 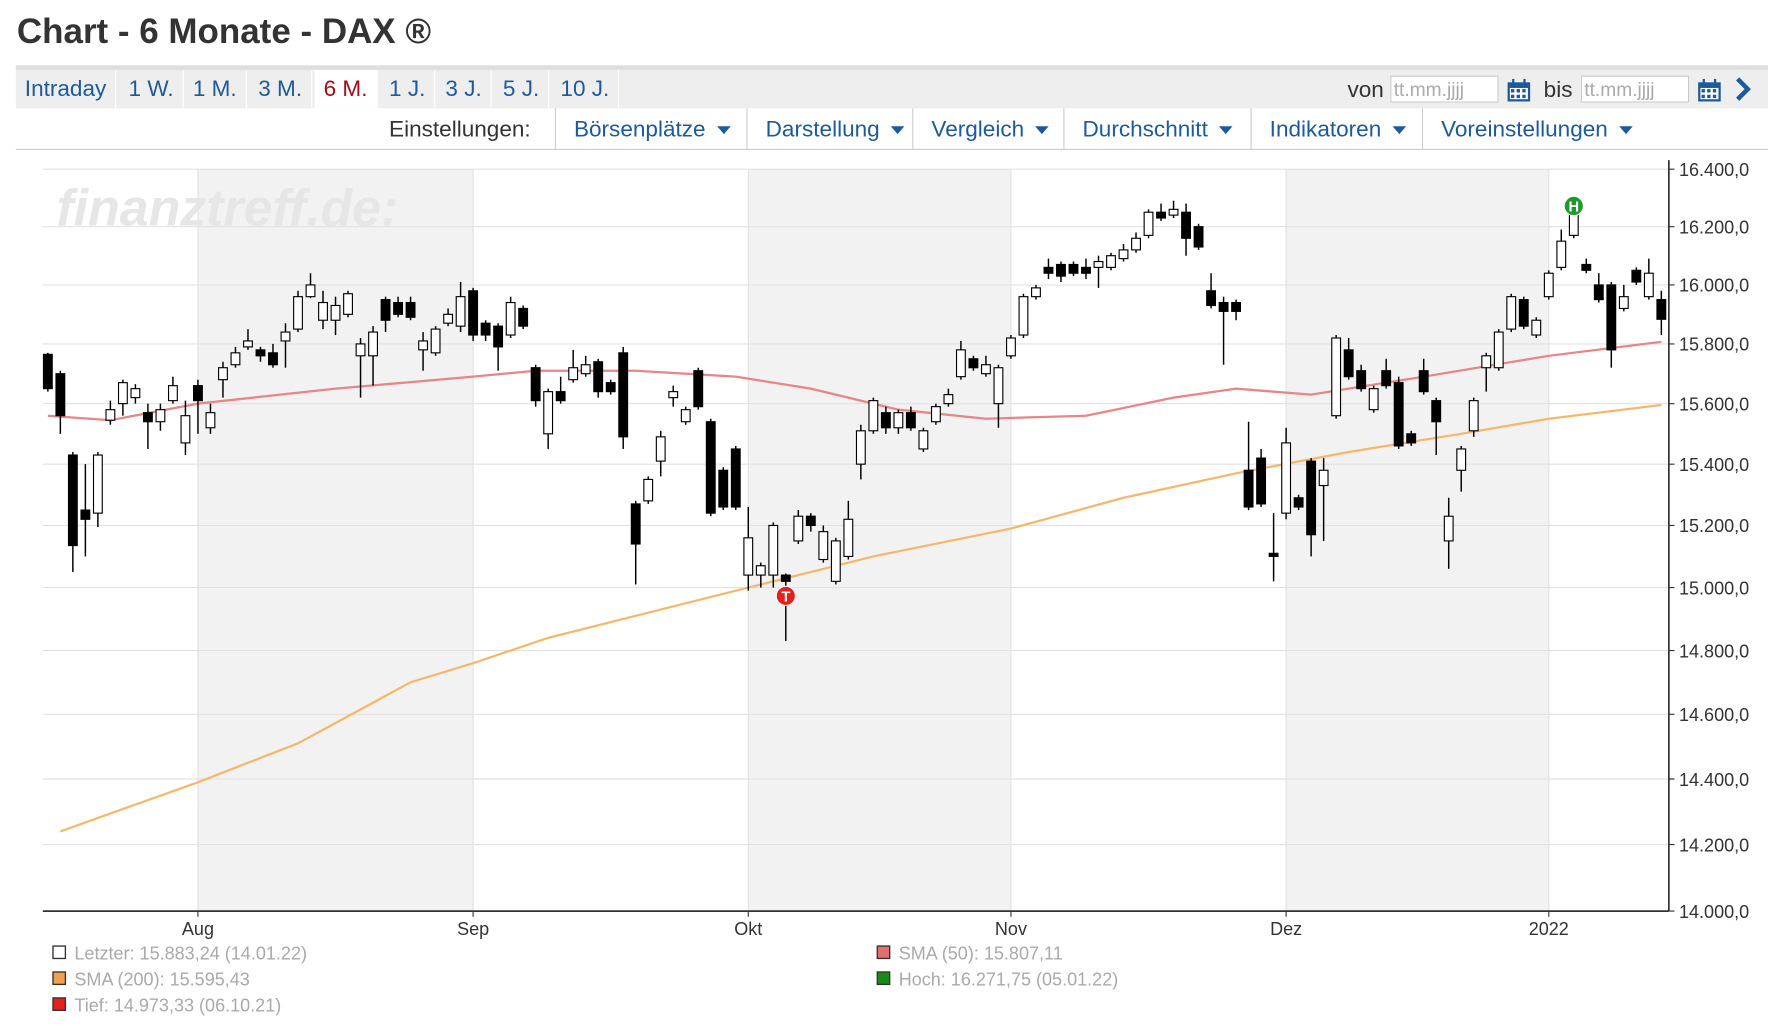 What do you see at coordinates (1549, 929) in the screenshot?
I see `x-tick-label: 2022` at bounding box center [1549, 929].